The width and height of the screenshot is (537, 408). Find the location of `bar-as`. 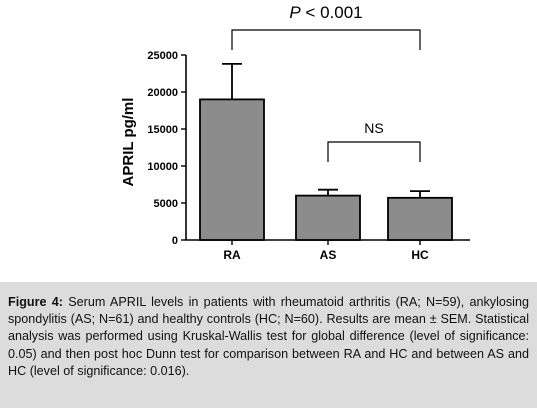

bar-as is located at coordinates (328, 217).